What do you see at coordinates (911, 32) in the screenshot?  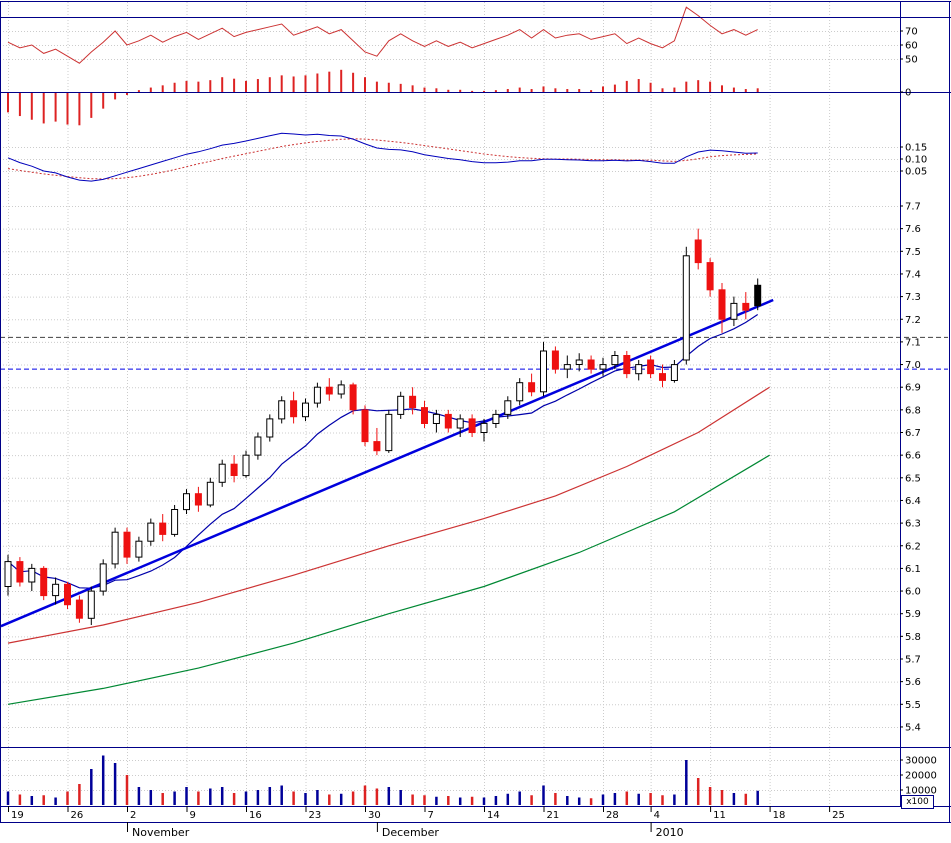 I see `y-tick-label: 70` at bounding box center [911, 32].